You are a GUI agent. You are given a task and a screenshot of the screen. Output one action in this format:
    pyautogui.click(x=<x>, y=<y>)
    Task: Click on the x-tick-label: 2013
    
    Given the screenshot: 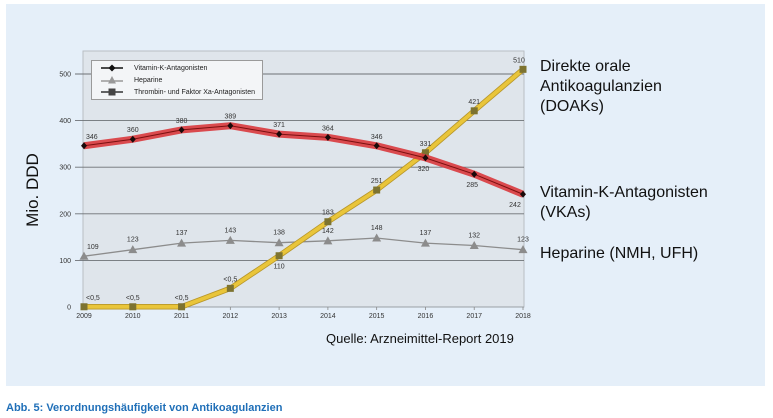 What is the action you would take?
    pyautogui.click(x=279, y=316)
    